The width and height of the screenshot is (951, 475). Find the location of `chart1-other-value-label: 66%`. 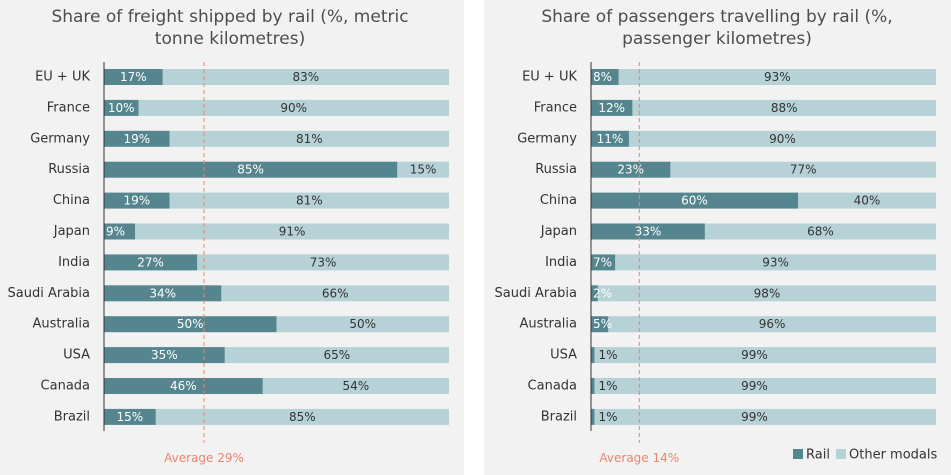

chart1-other-value-label: 66% is located at coordinates (335, 293).